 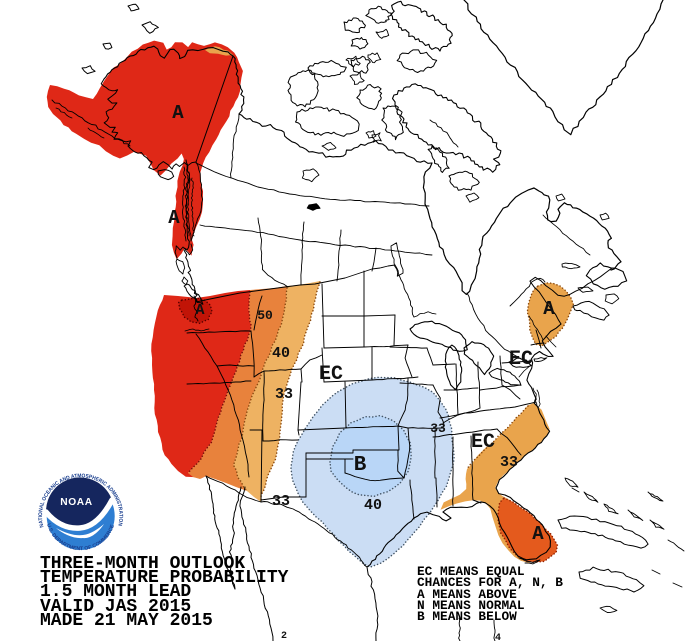 What do you see at coordinates (76, 502) in the screenshot?
I see `svg-text: NOAA` at bounding box center [76, 502].